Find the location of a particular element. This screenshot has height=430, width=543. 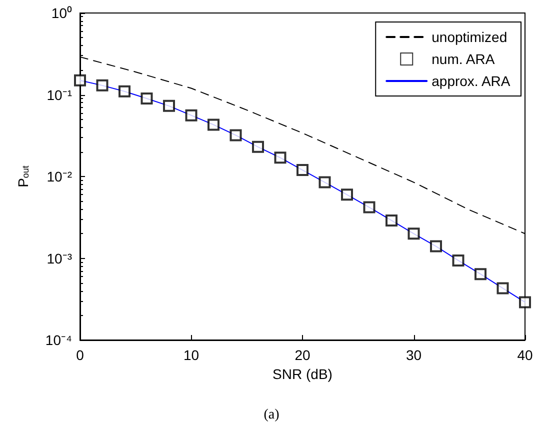

y-tick-label: 10⁰ is located at coordinates (61, 13).